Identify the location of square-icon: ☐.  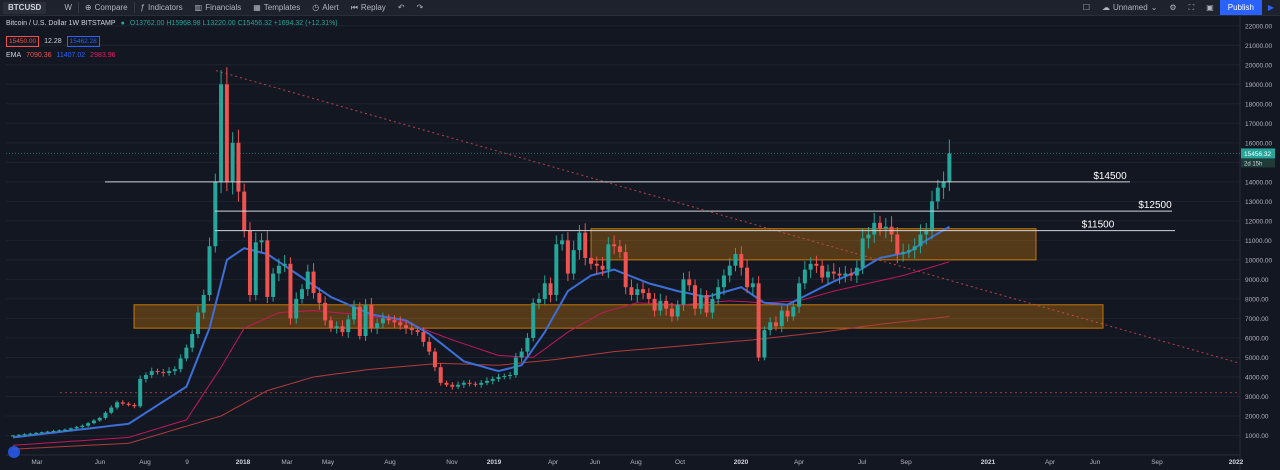
(1086, 7).